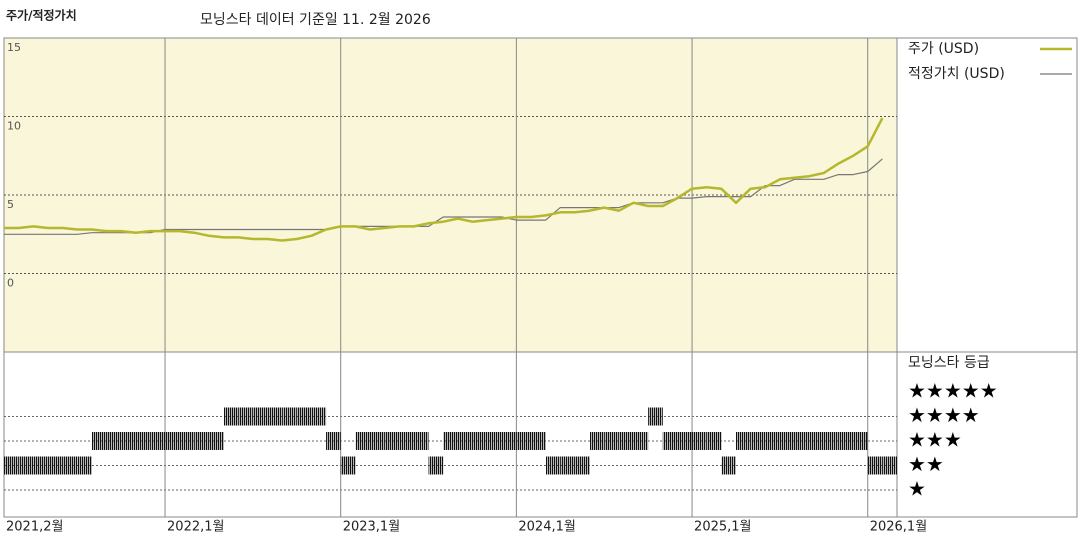 The height and width of the screenshot is (540, 1080). Describe the element at coordinates (943, 49) in the screenshot. I see `legend-label: 주가 (USD)` at that location.